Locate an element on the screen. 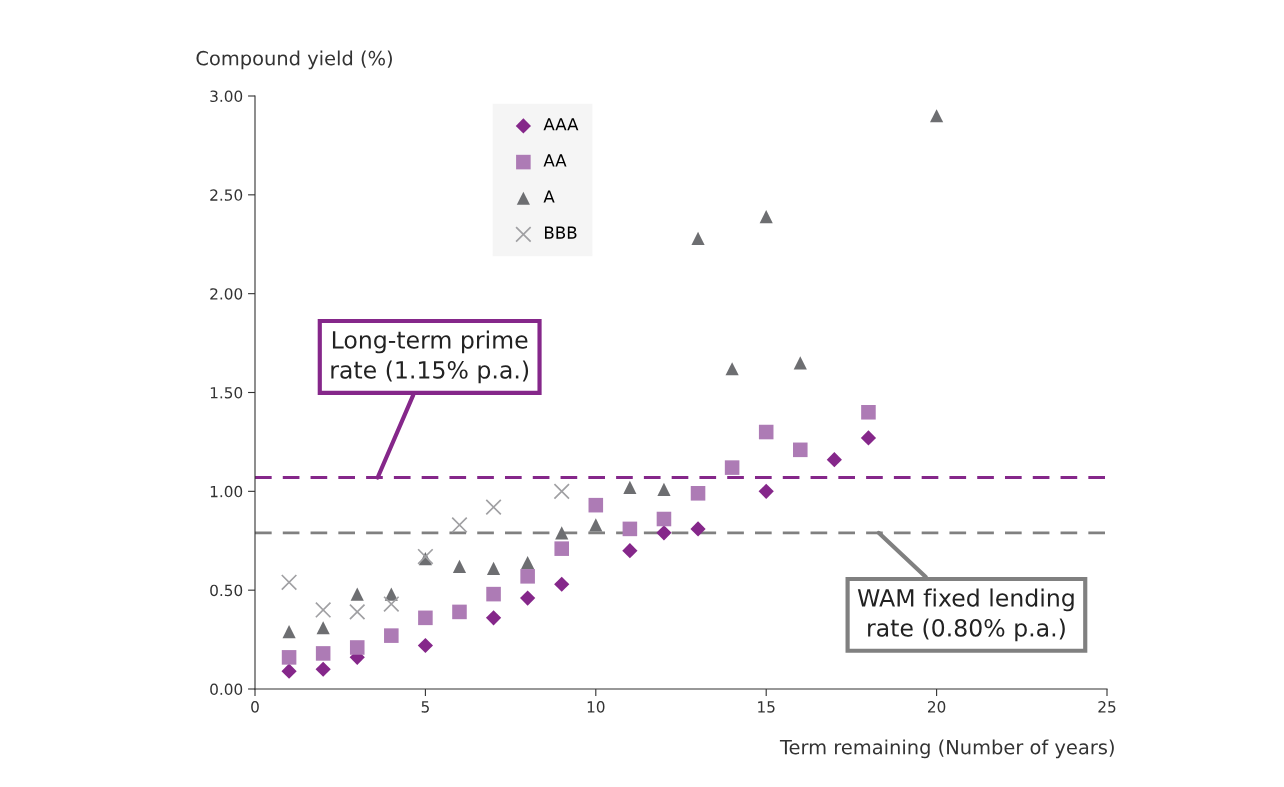  x-tick-label: 15 is located at coordinates (766, 707).